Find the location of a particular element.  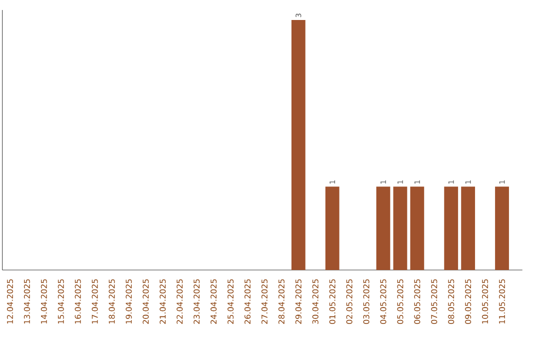

x-tick-label: 14.04.2025 is located at coordinates (43, 301).